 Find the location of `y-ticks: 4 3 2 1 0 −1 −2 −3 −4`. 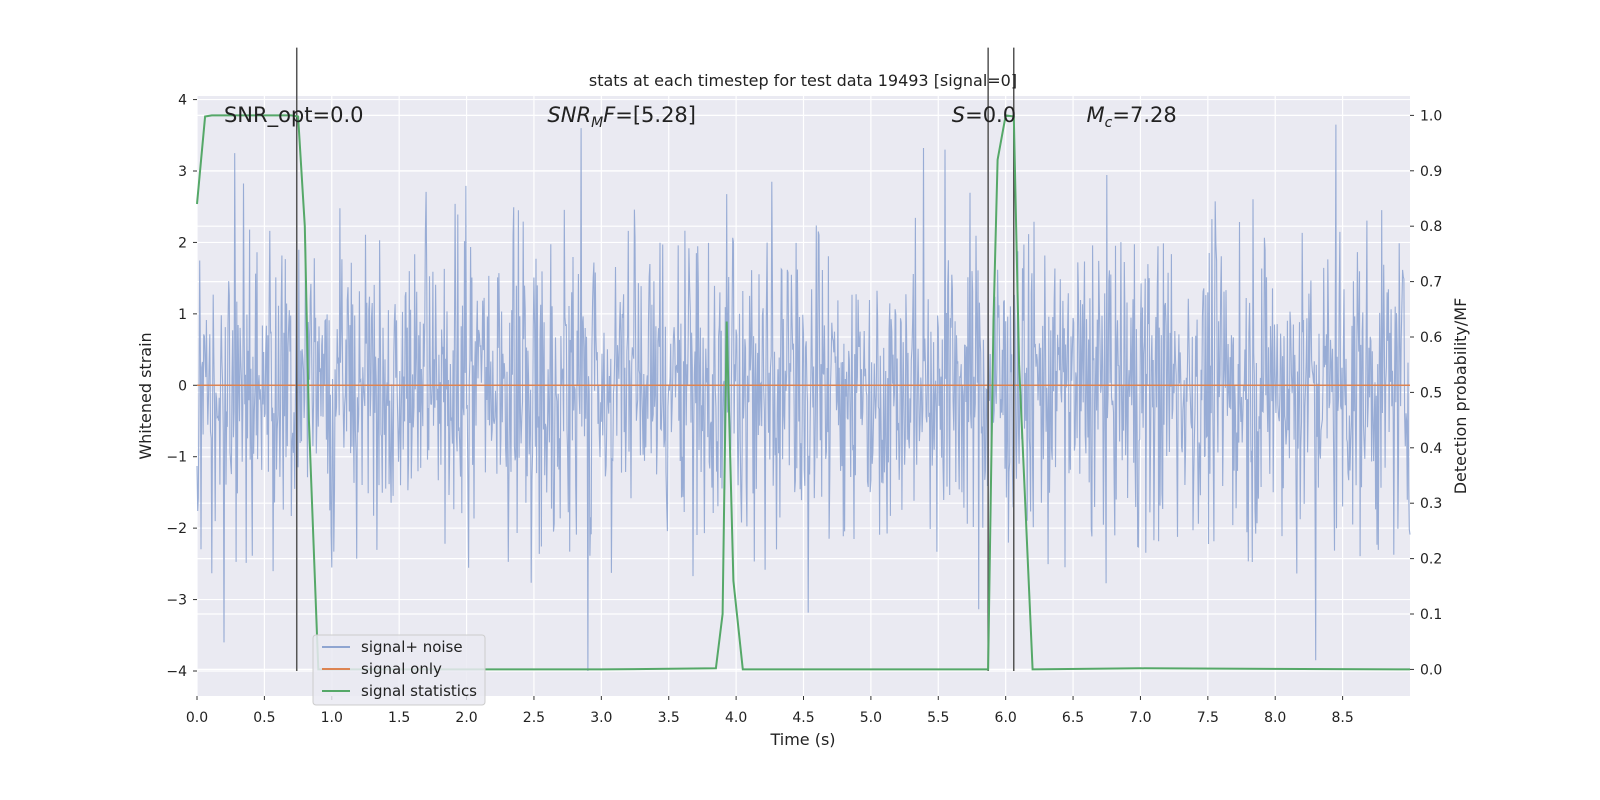

y-ticks: 4 3 2 1 0 −1 −2 −3 −4 is located at coordinates (181, 386).